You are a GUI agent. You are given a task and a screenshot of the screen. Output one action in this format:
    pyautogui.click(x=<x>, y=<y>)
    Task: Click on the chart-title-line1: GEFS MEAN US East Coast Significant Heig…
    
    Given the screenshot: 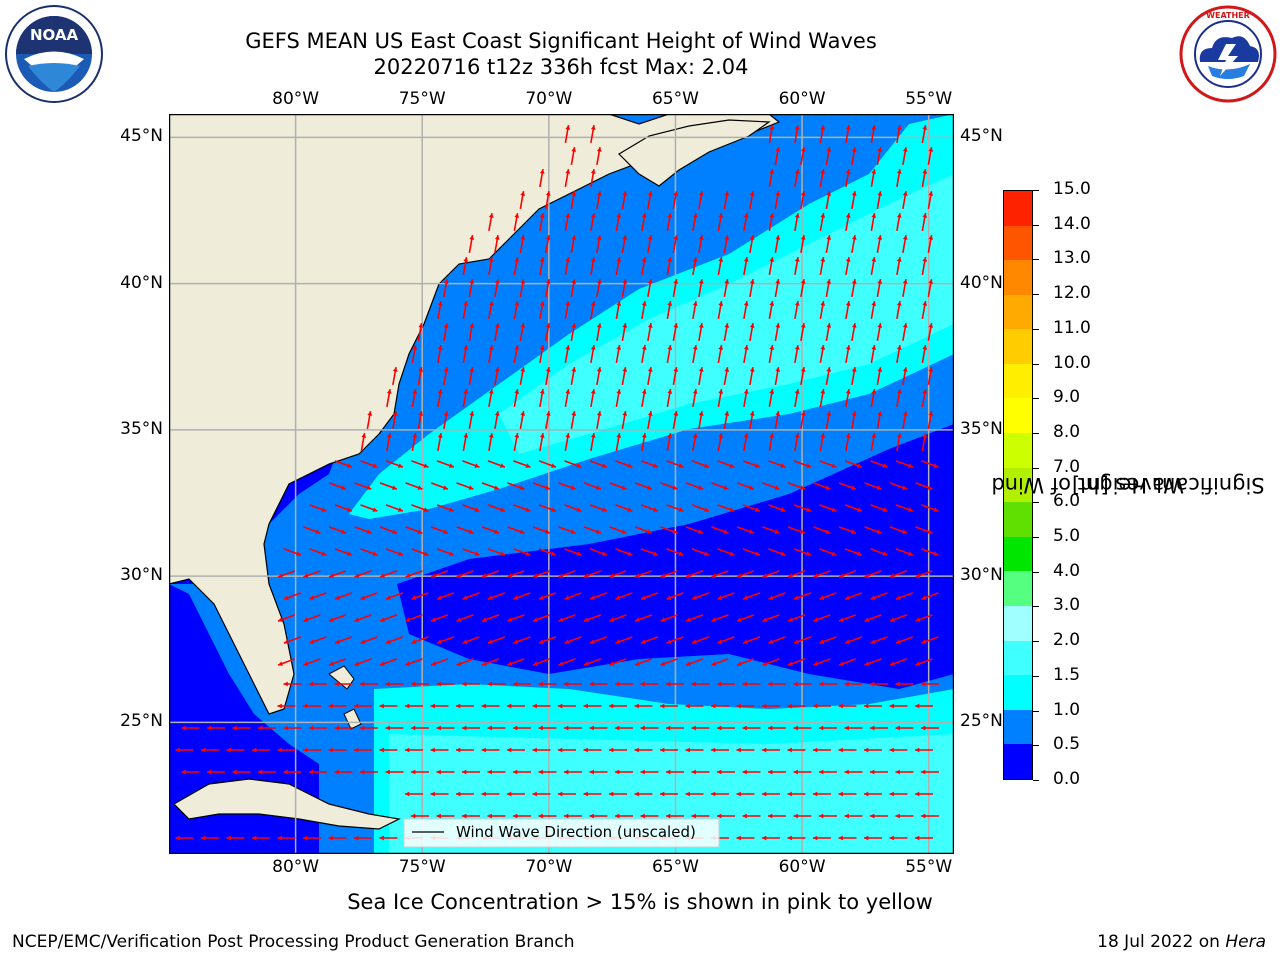 What is the action you would take?
    pyautogui.click(x=561, y=41)
    